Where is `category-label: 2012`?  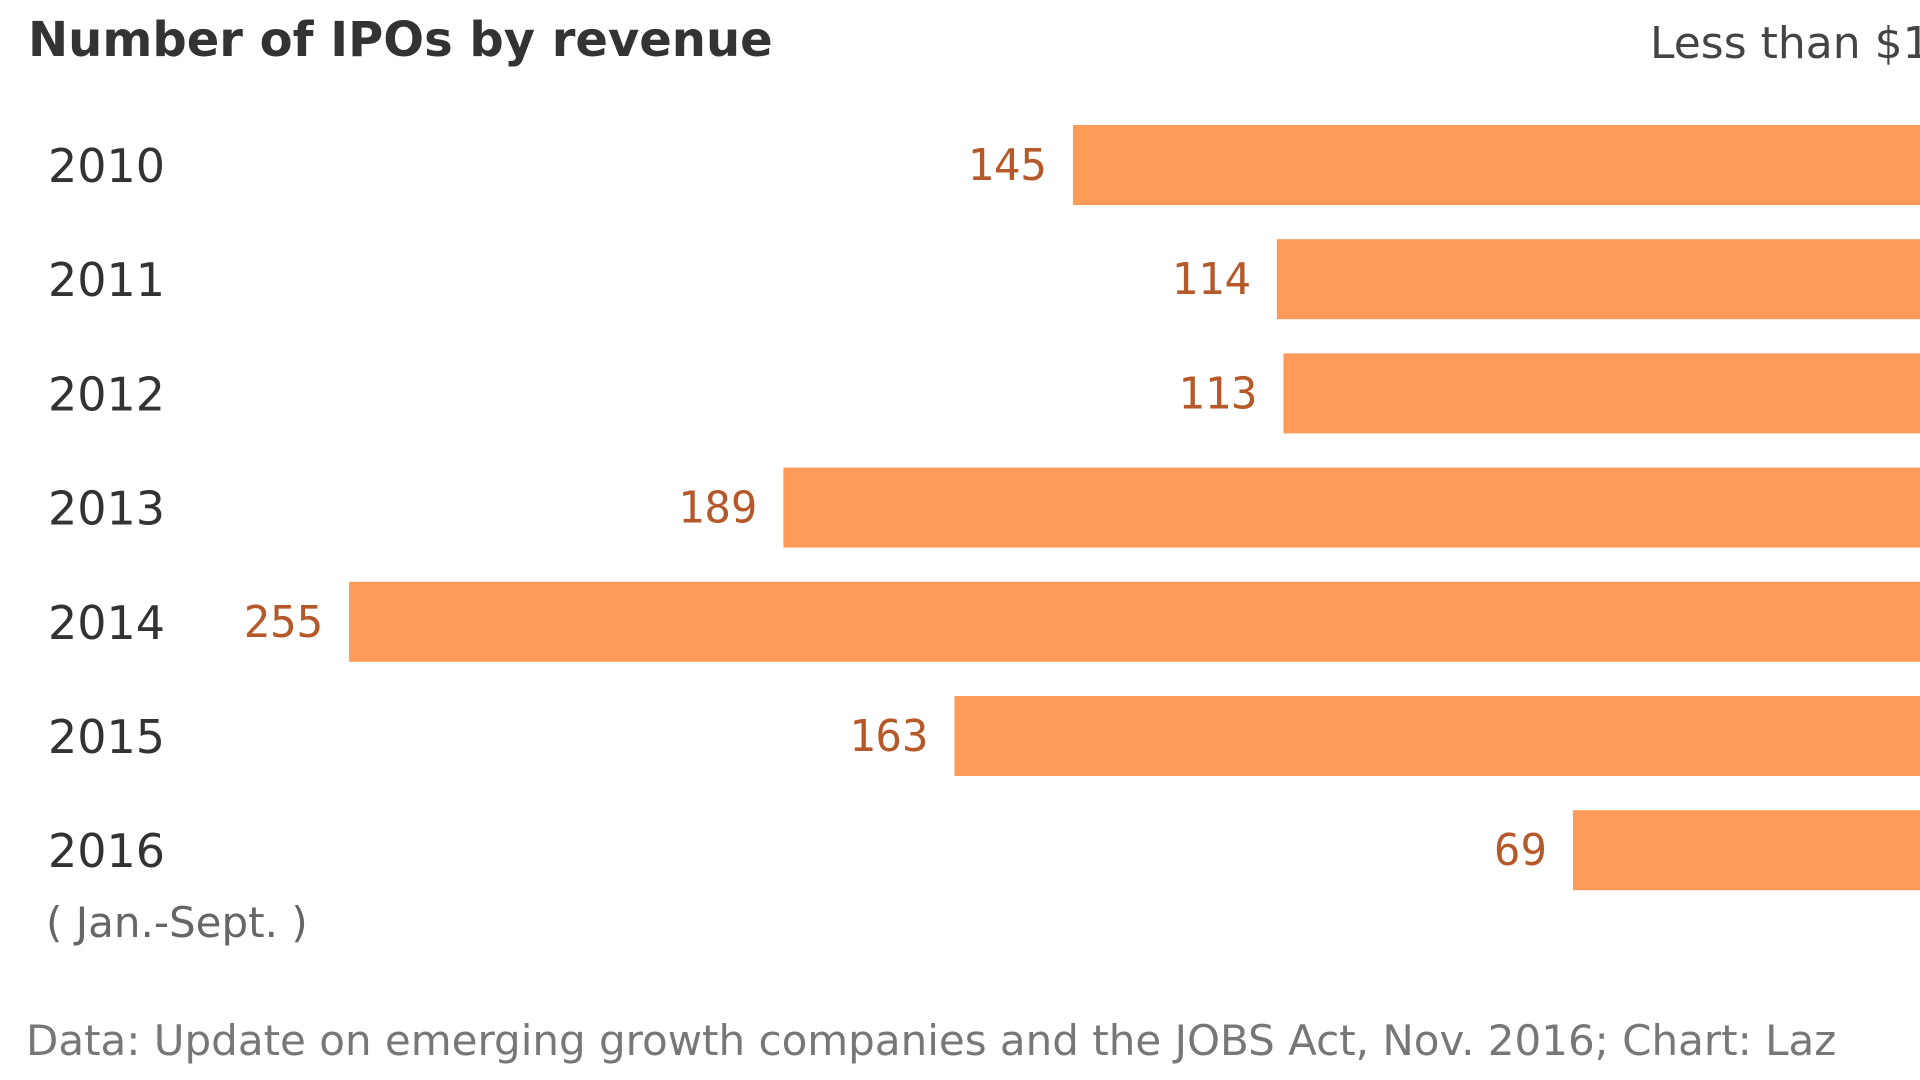
category-label: 2012 is located at coordinates (106, 394).